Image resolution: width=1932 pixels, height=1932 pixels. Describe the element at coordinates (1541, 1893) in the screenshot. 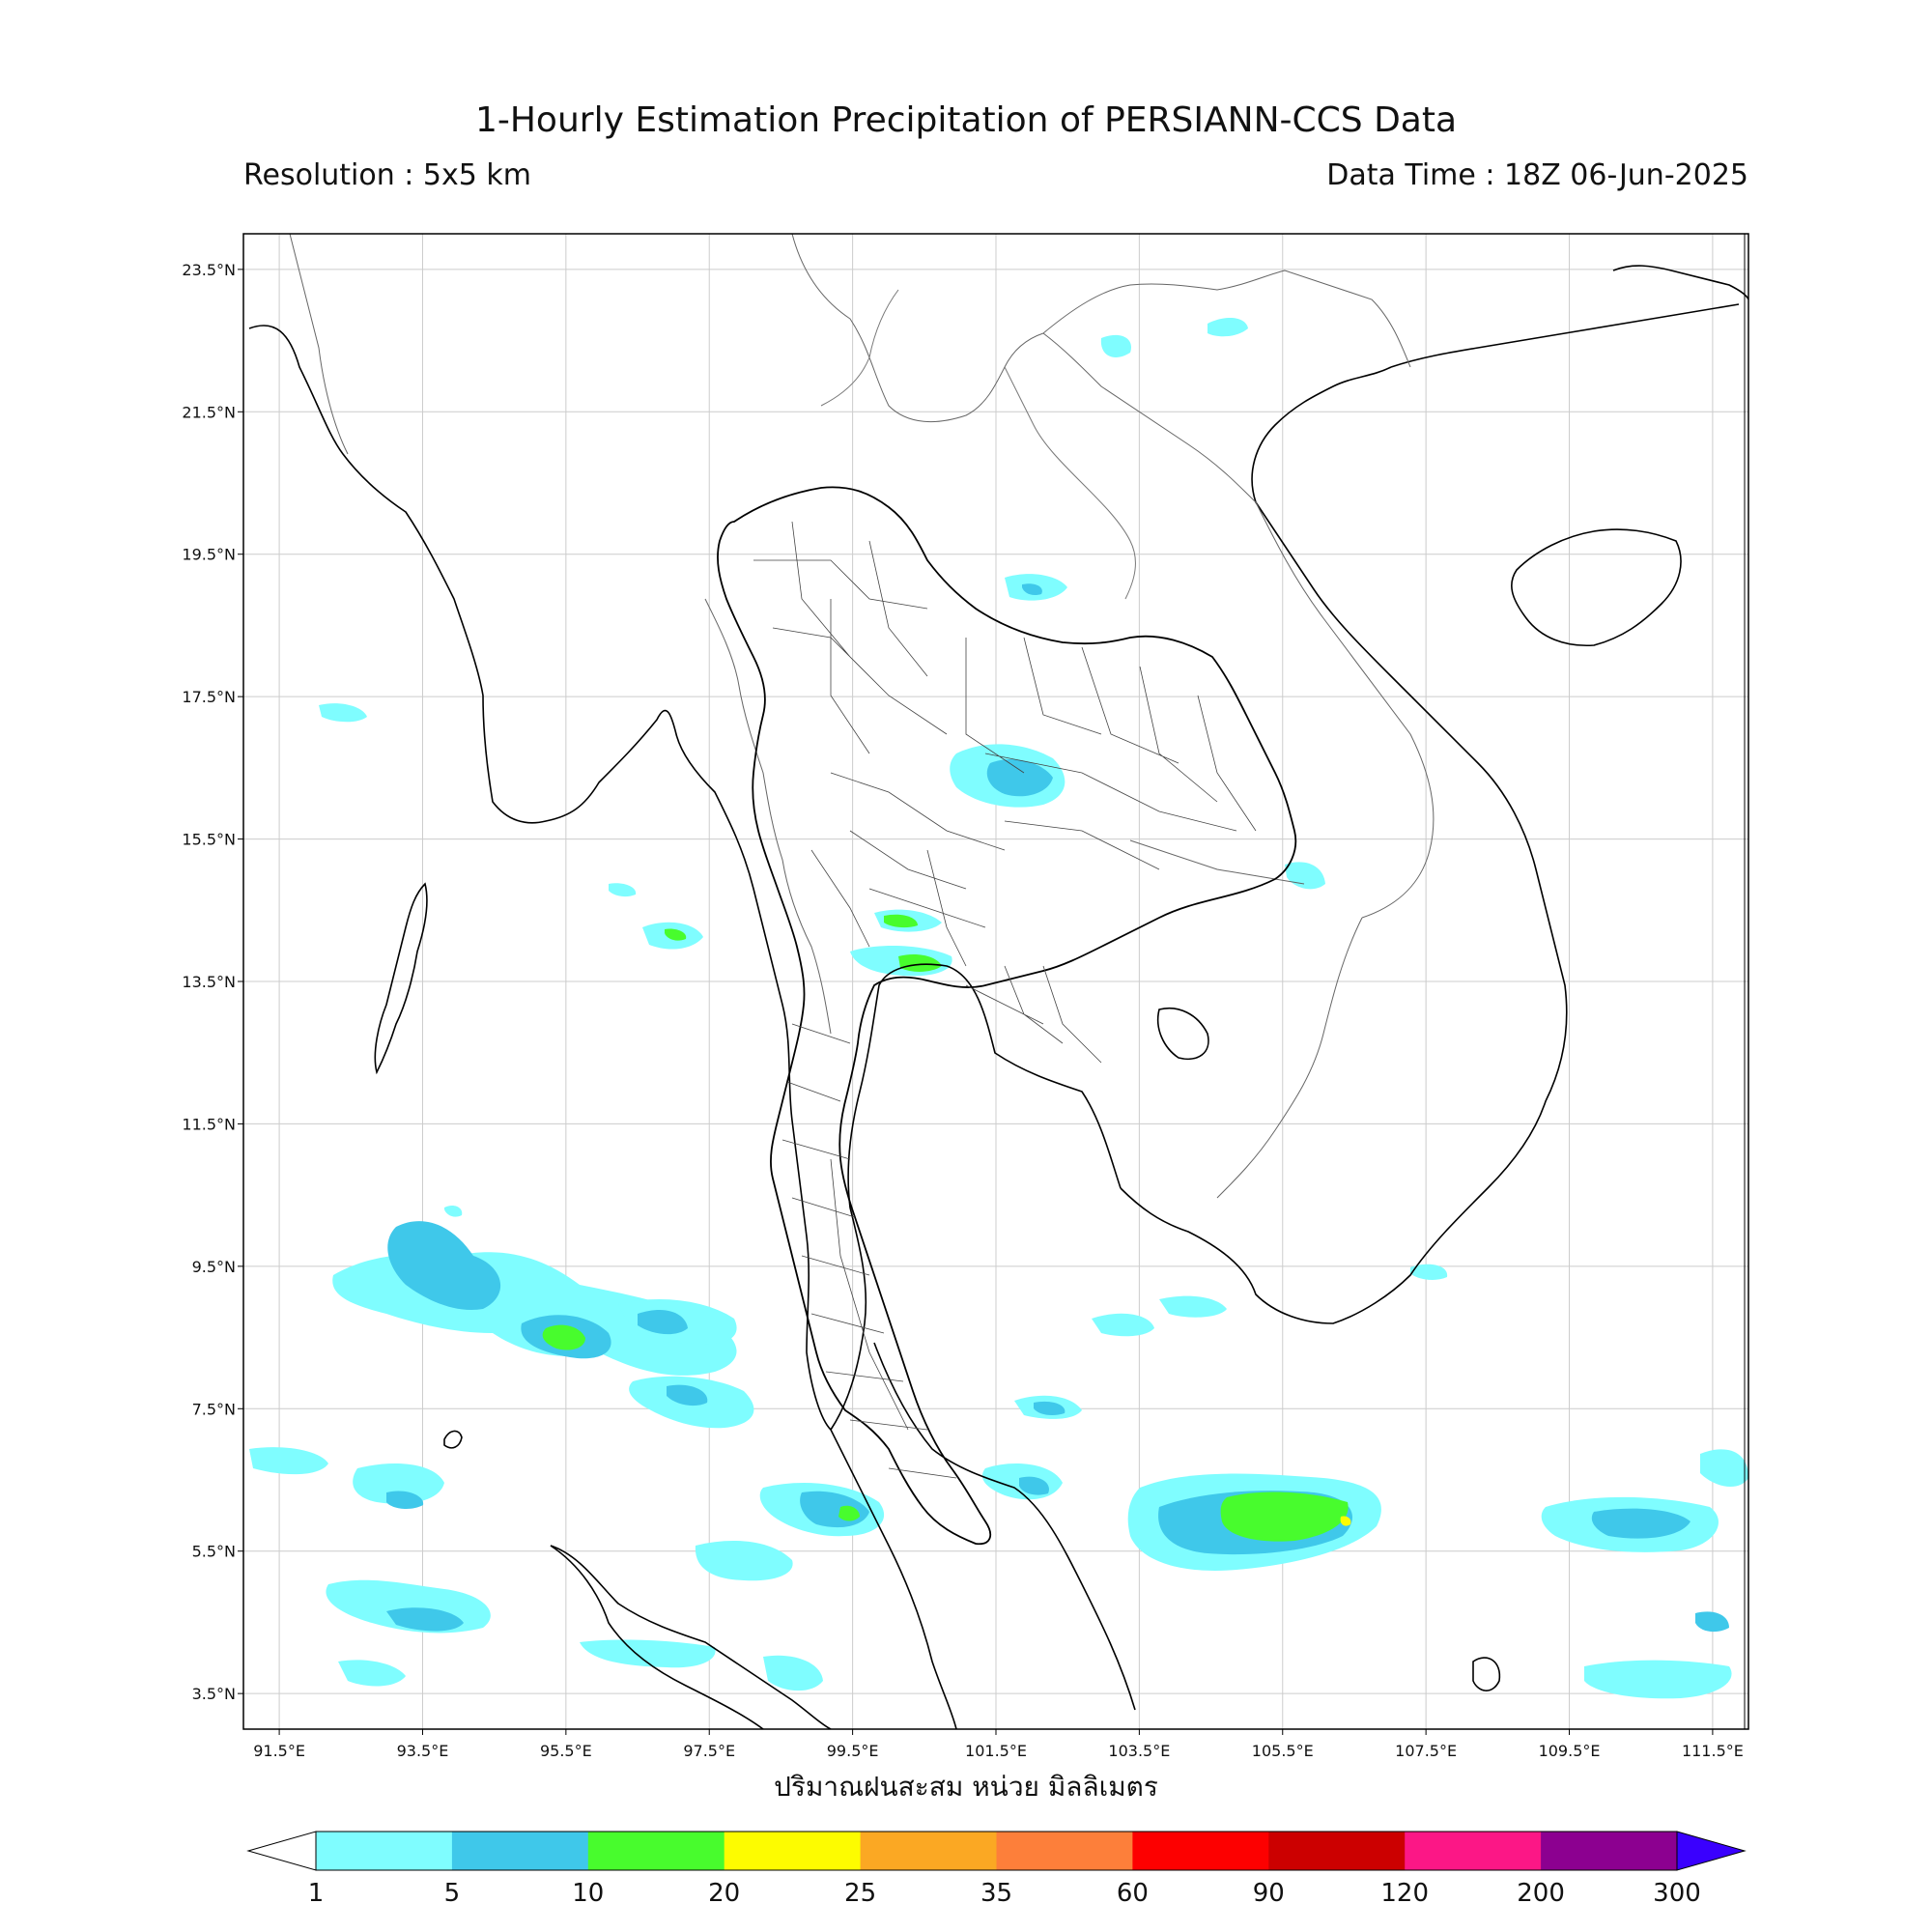

I see `colorbar-label: 200` at that location.